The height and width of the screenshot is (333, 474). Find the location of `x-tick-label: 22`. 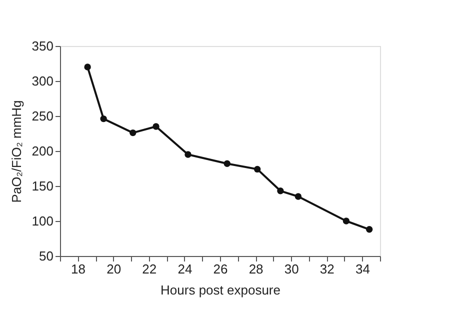

x-tick-label: 22 is located at coordinates (149, 269).